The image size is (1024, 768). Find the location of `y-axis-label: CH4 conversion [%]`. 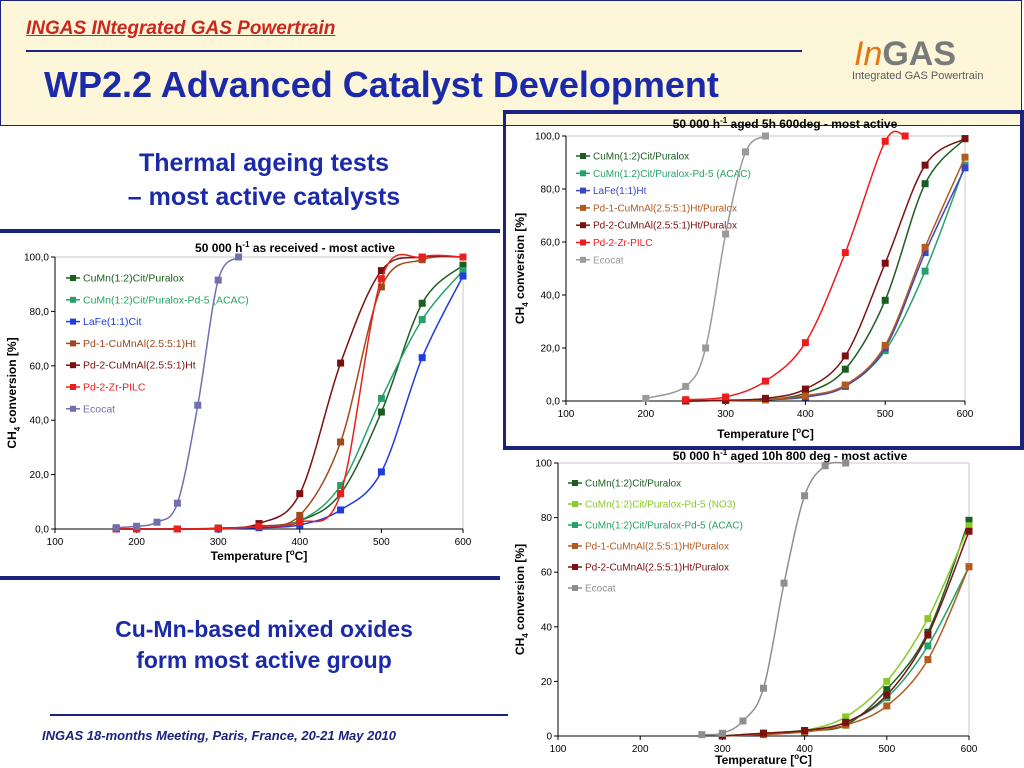

y-axis-label: CH4 conversion [%] is located at coordinates (521, 599).